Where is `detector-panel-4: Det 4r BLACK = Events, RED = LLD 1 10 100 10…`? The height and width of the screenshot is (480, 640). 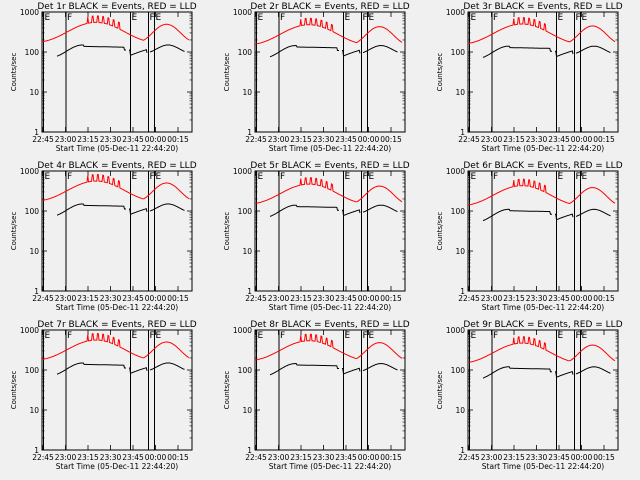 detector-panel-4: Det 4r BLACK = Events, RED = LLD 1 10 100 10… is located at coordinates (103, 236).